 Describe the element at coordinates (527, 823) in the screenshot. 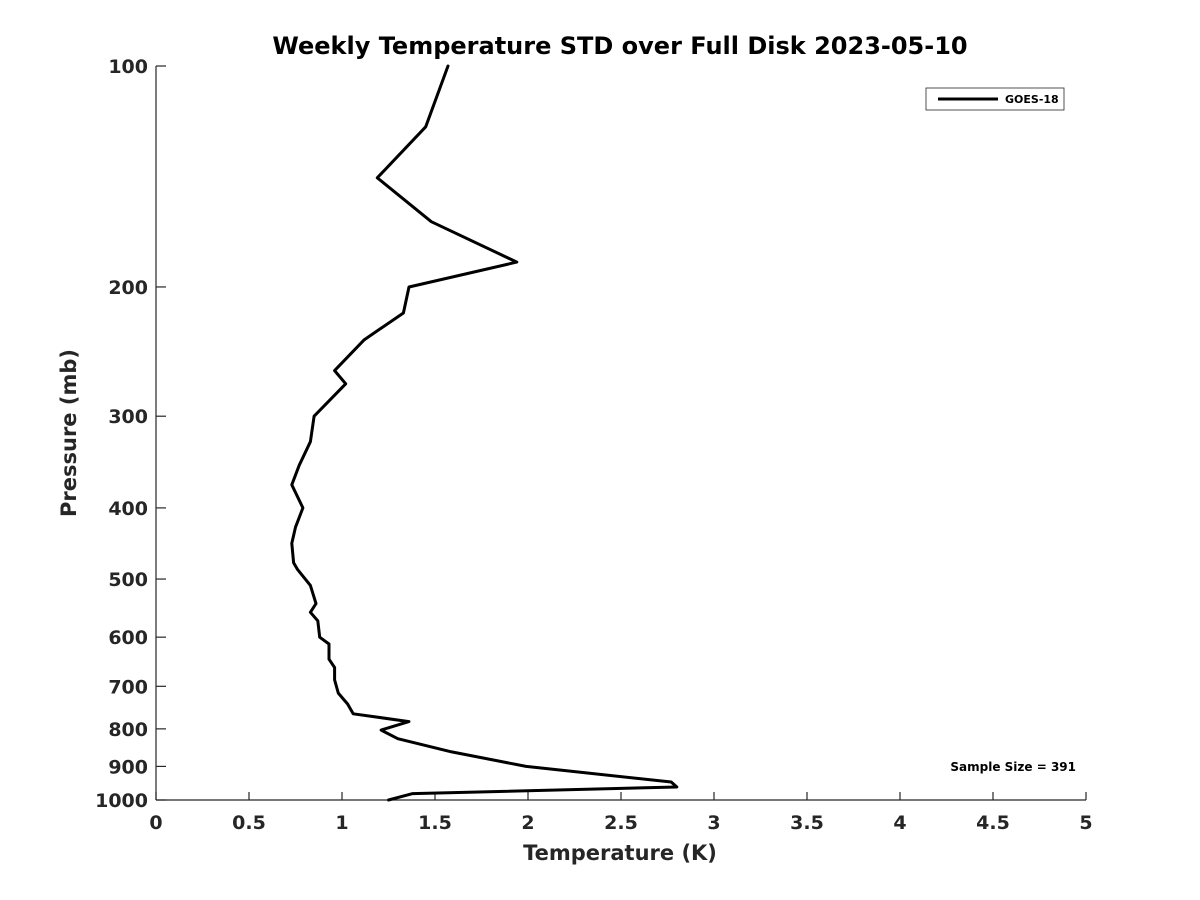

I see `x-tick-label: 2` at that location.